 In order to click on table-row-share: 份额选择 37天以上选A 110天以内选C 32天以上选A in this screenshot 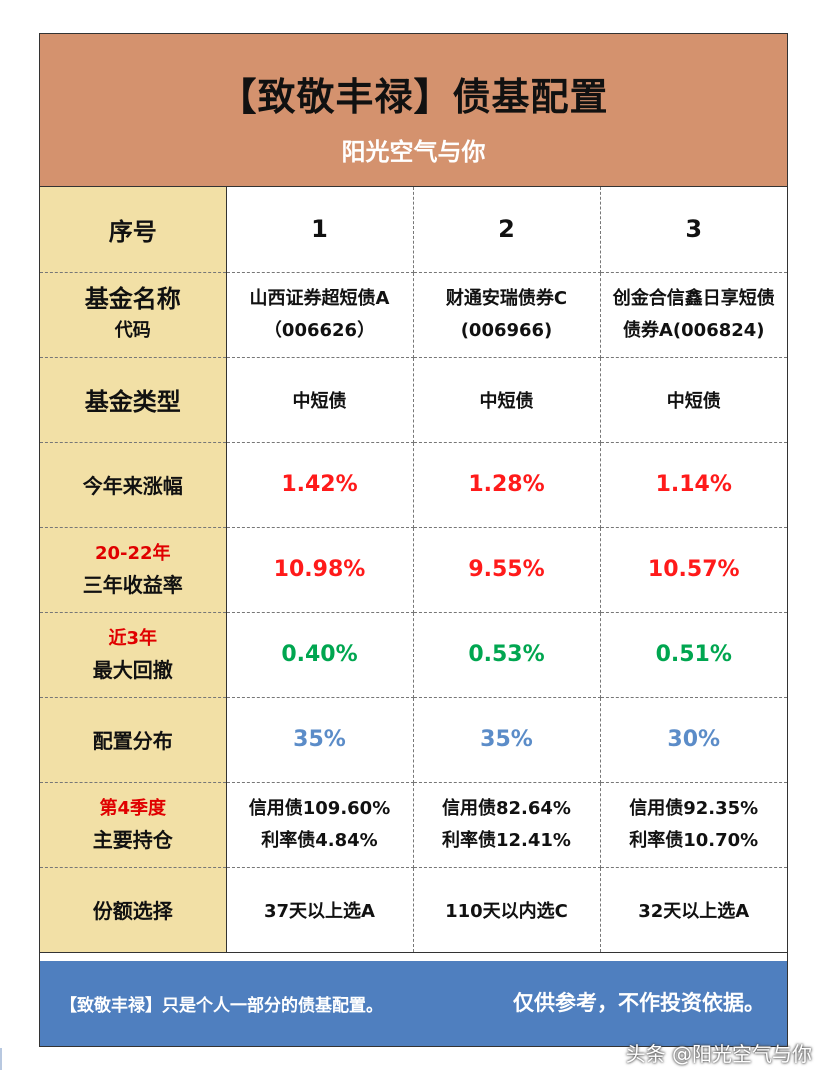, I will do `click(413, 910)`.